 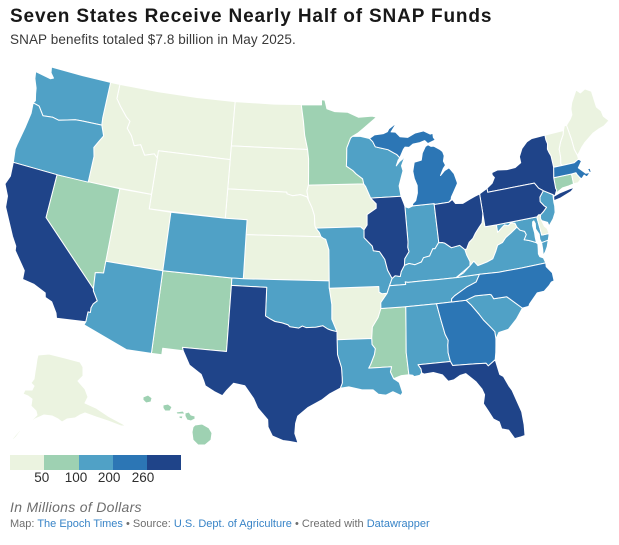 I want to click on map-credit-link: The Epoch Times, so click(x=80, y=524).